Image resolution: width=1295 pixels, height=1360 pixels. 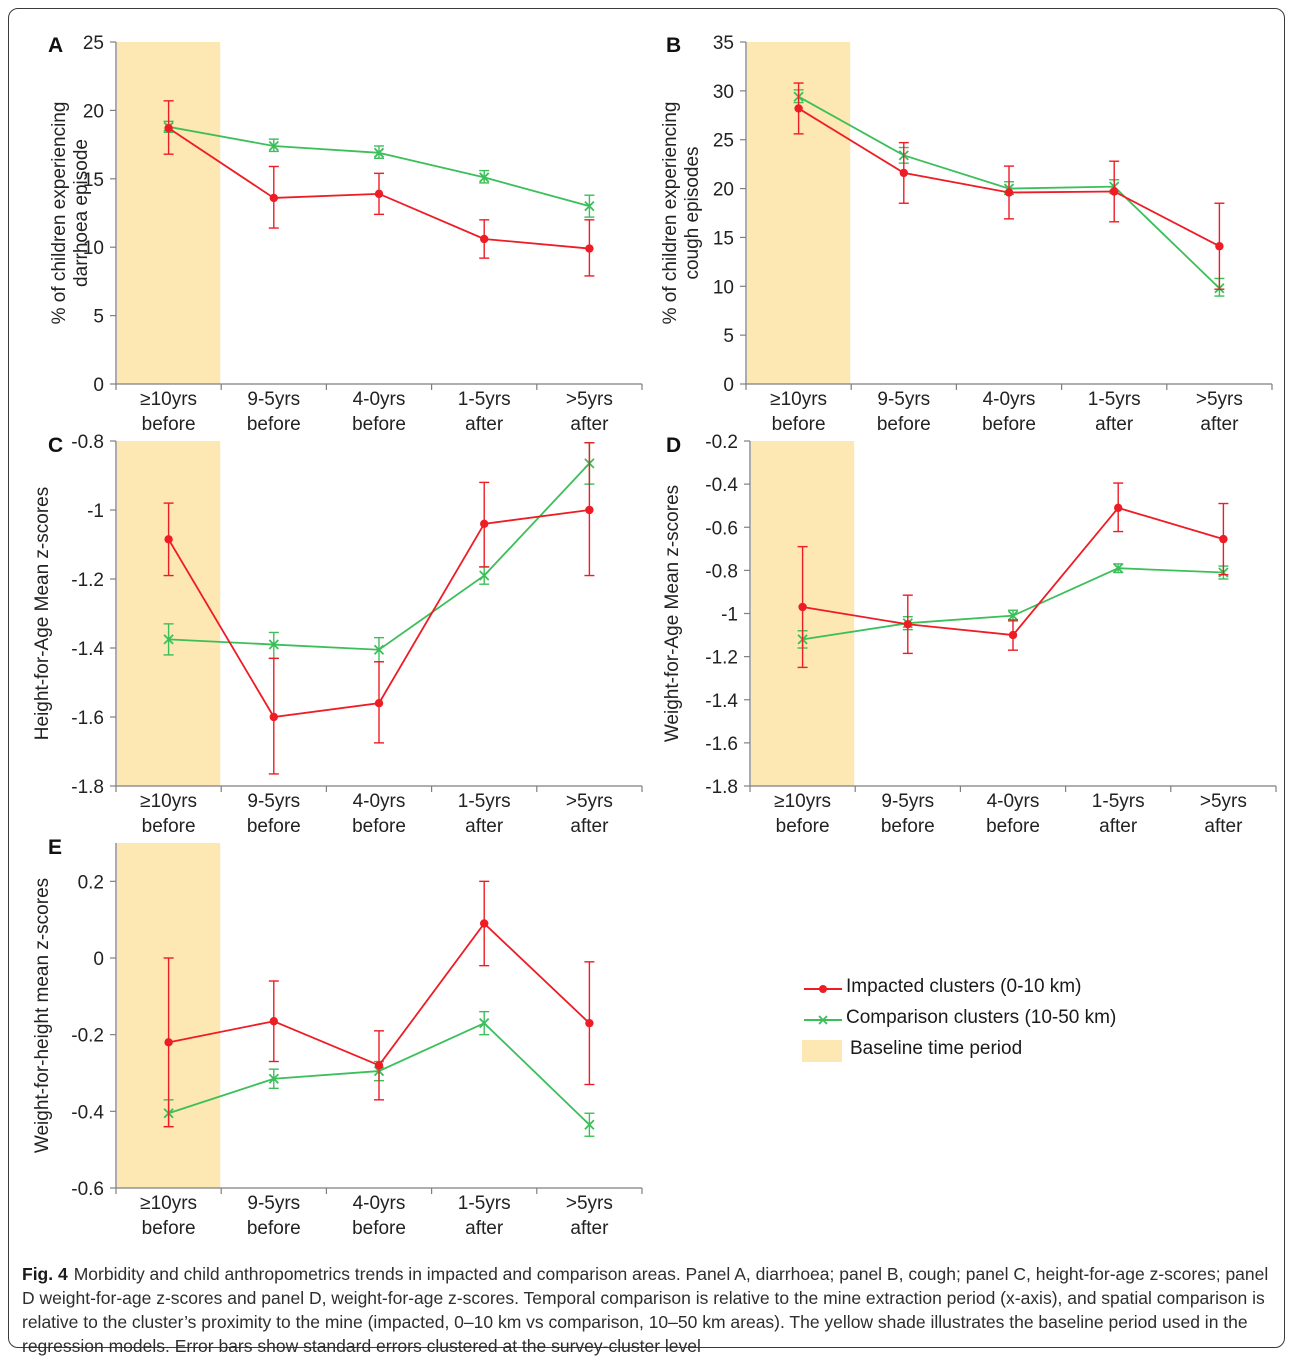 I want to click on panel-a-category-label: 4-0yrs before, so click(x=379, y=412).